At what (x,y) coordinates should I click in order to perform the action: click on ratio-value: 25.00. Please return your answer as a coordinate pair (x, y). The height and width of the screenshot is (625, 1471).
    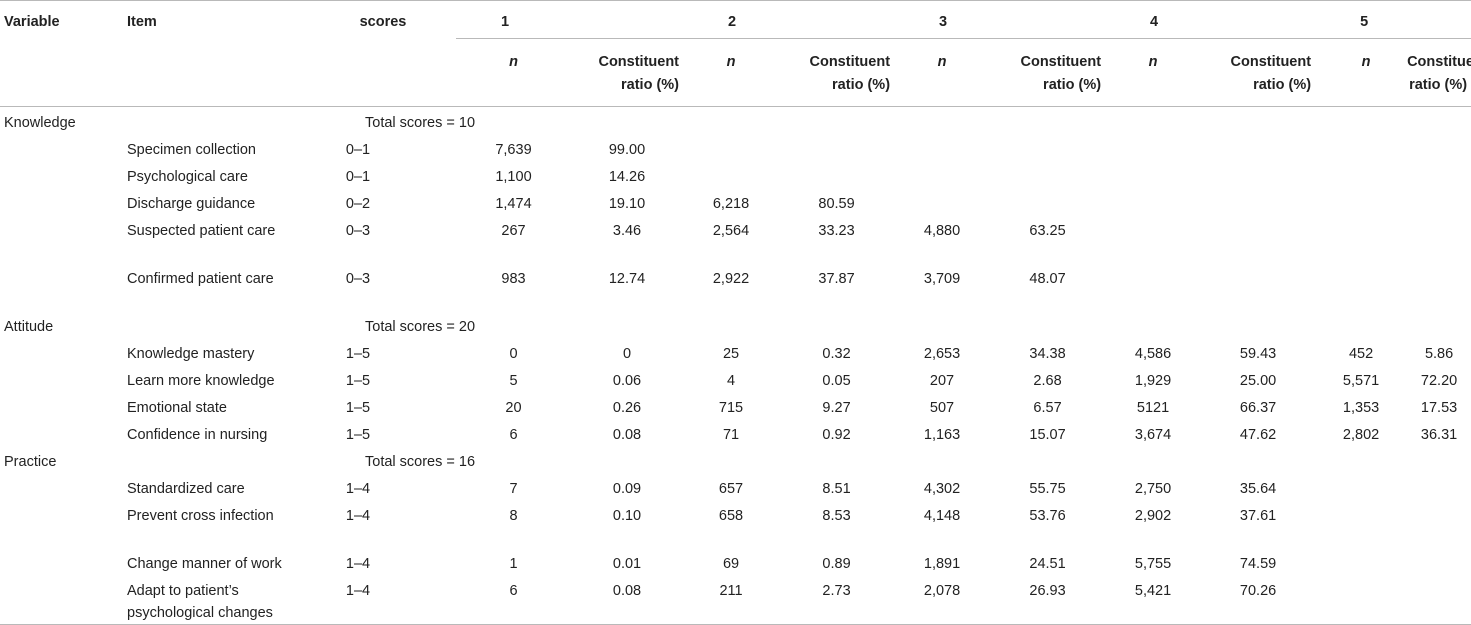
    Looking at the image, I should click on (1258, 381).